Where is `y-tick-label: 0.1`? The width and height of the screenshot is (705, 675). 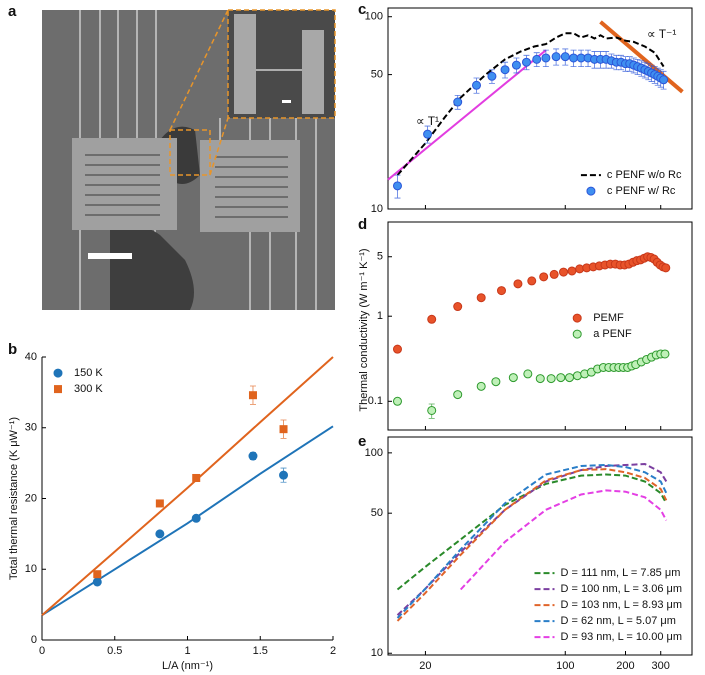 y-tick-label: 0.1 is located at coordinates (375, 401).